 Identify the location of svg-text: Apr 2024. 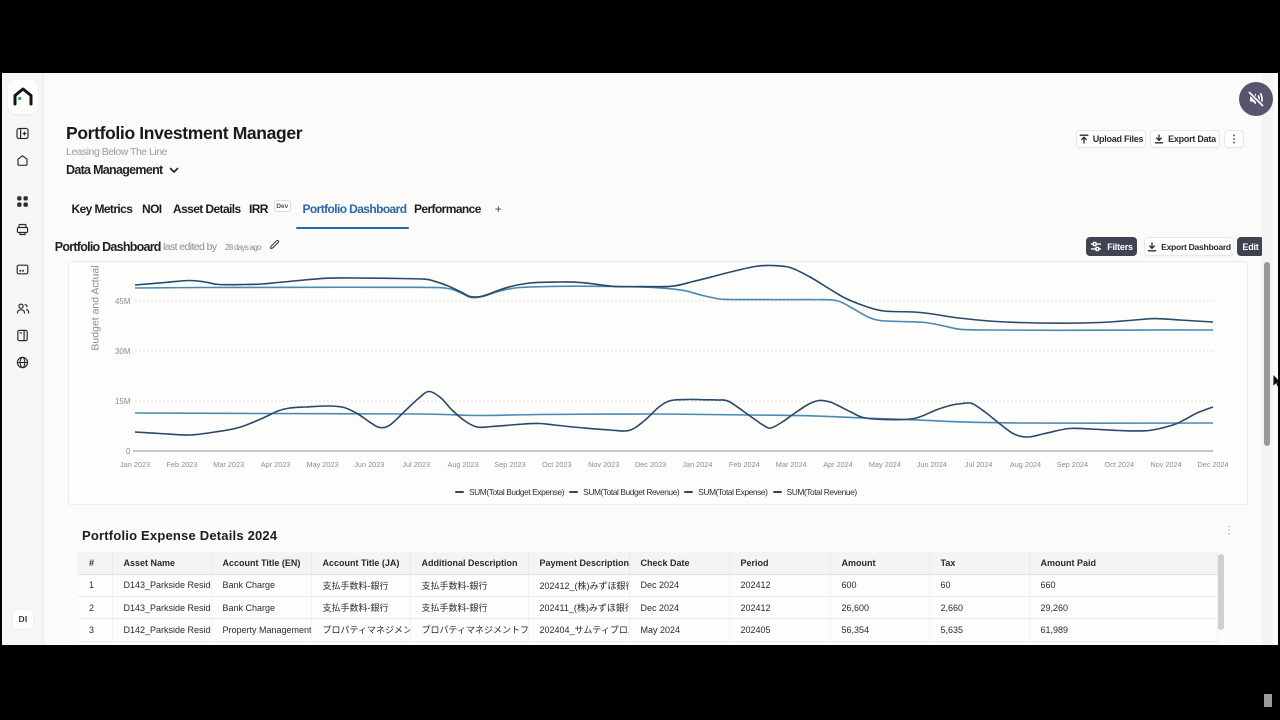
(838, 464).